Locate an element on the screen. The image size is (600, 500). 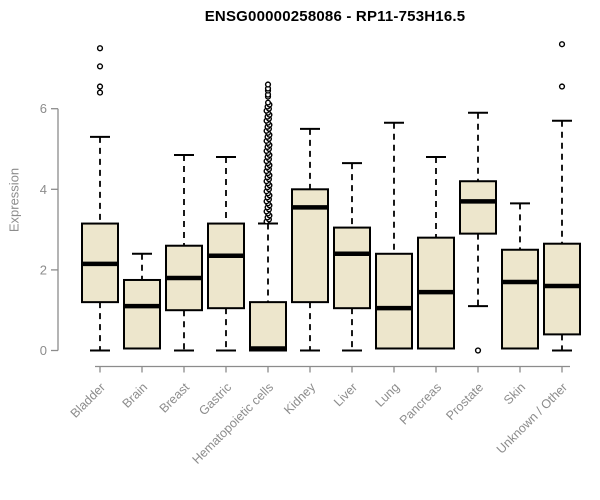
boxplot-prostate is located at coordinates (478, 232).